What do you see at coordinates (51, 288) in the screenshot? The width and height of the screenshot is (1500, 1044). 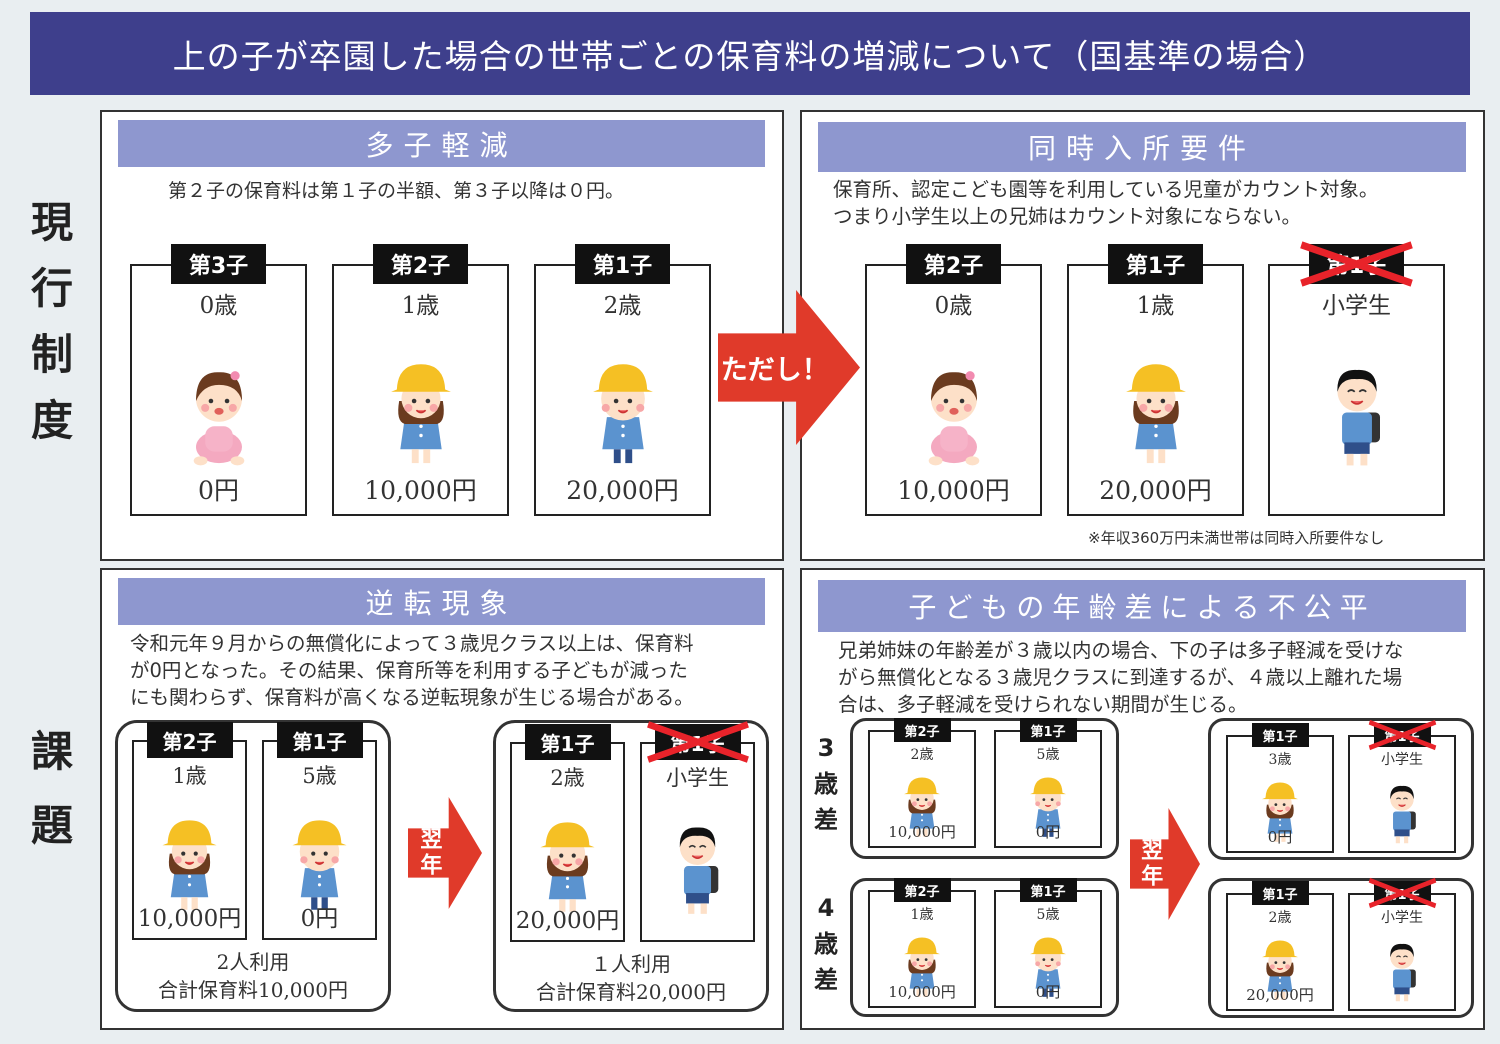 I see `side-char: 行` at bounding box center [51, 288].